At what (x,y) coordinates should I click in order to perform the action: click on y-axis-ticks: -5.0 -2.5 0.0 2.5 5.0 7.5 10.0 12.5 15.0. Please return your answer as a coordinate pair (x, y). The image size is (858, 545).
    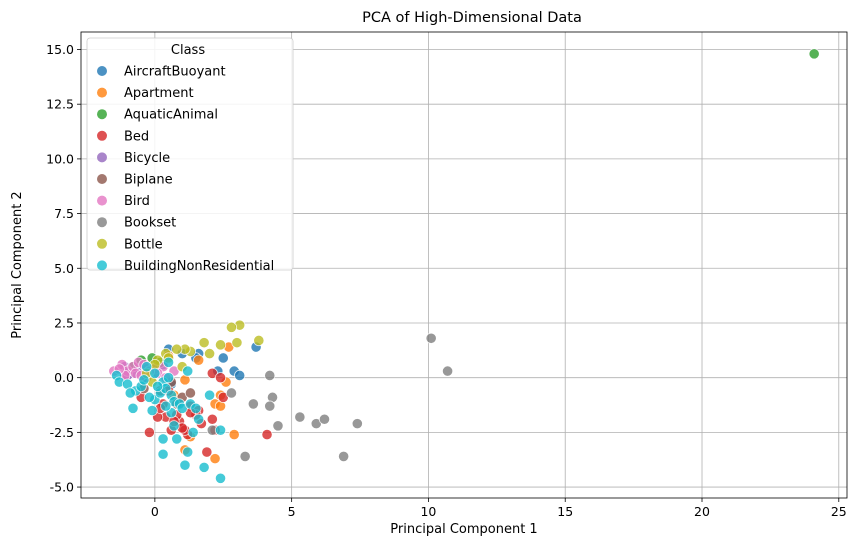
    Looking at the image, I should click on (63, 268).